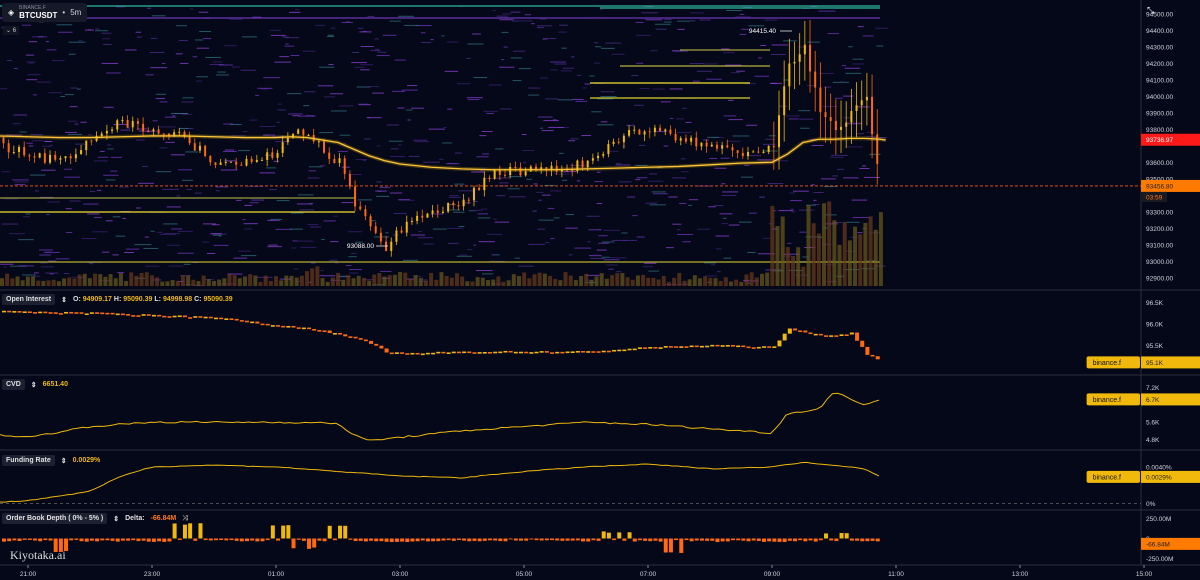 This screenshot has height=580, width=1200. Describe the element at coordinates (55, 518) in the screenshot. I see `obd-title: Order Book Depth ( 0% - 5% )` at that location.